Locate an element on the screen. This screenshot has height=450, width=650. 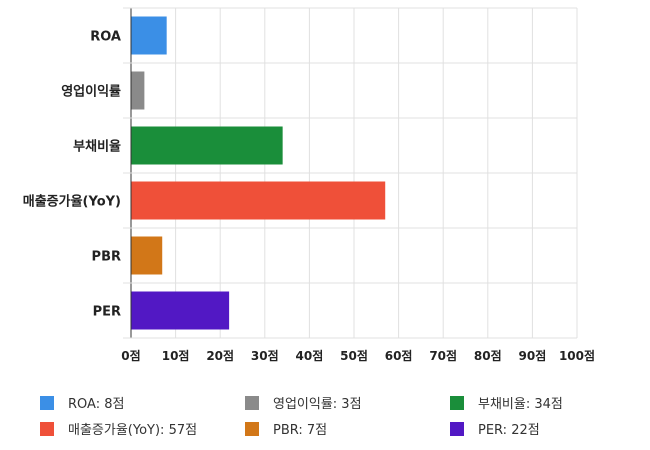
category-label: PER is located at coordinates (107, 312).